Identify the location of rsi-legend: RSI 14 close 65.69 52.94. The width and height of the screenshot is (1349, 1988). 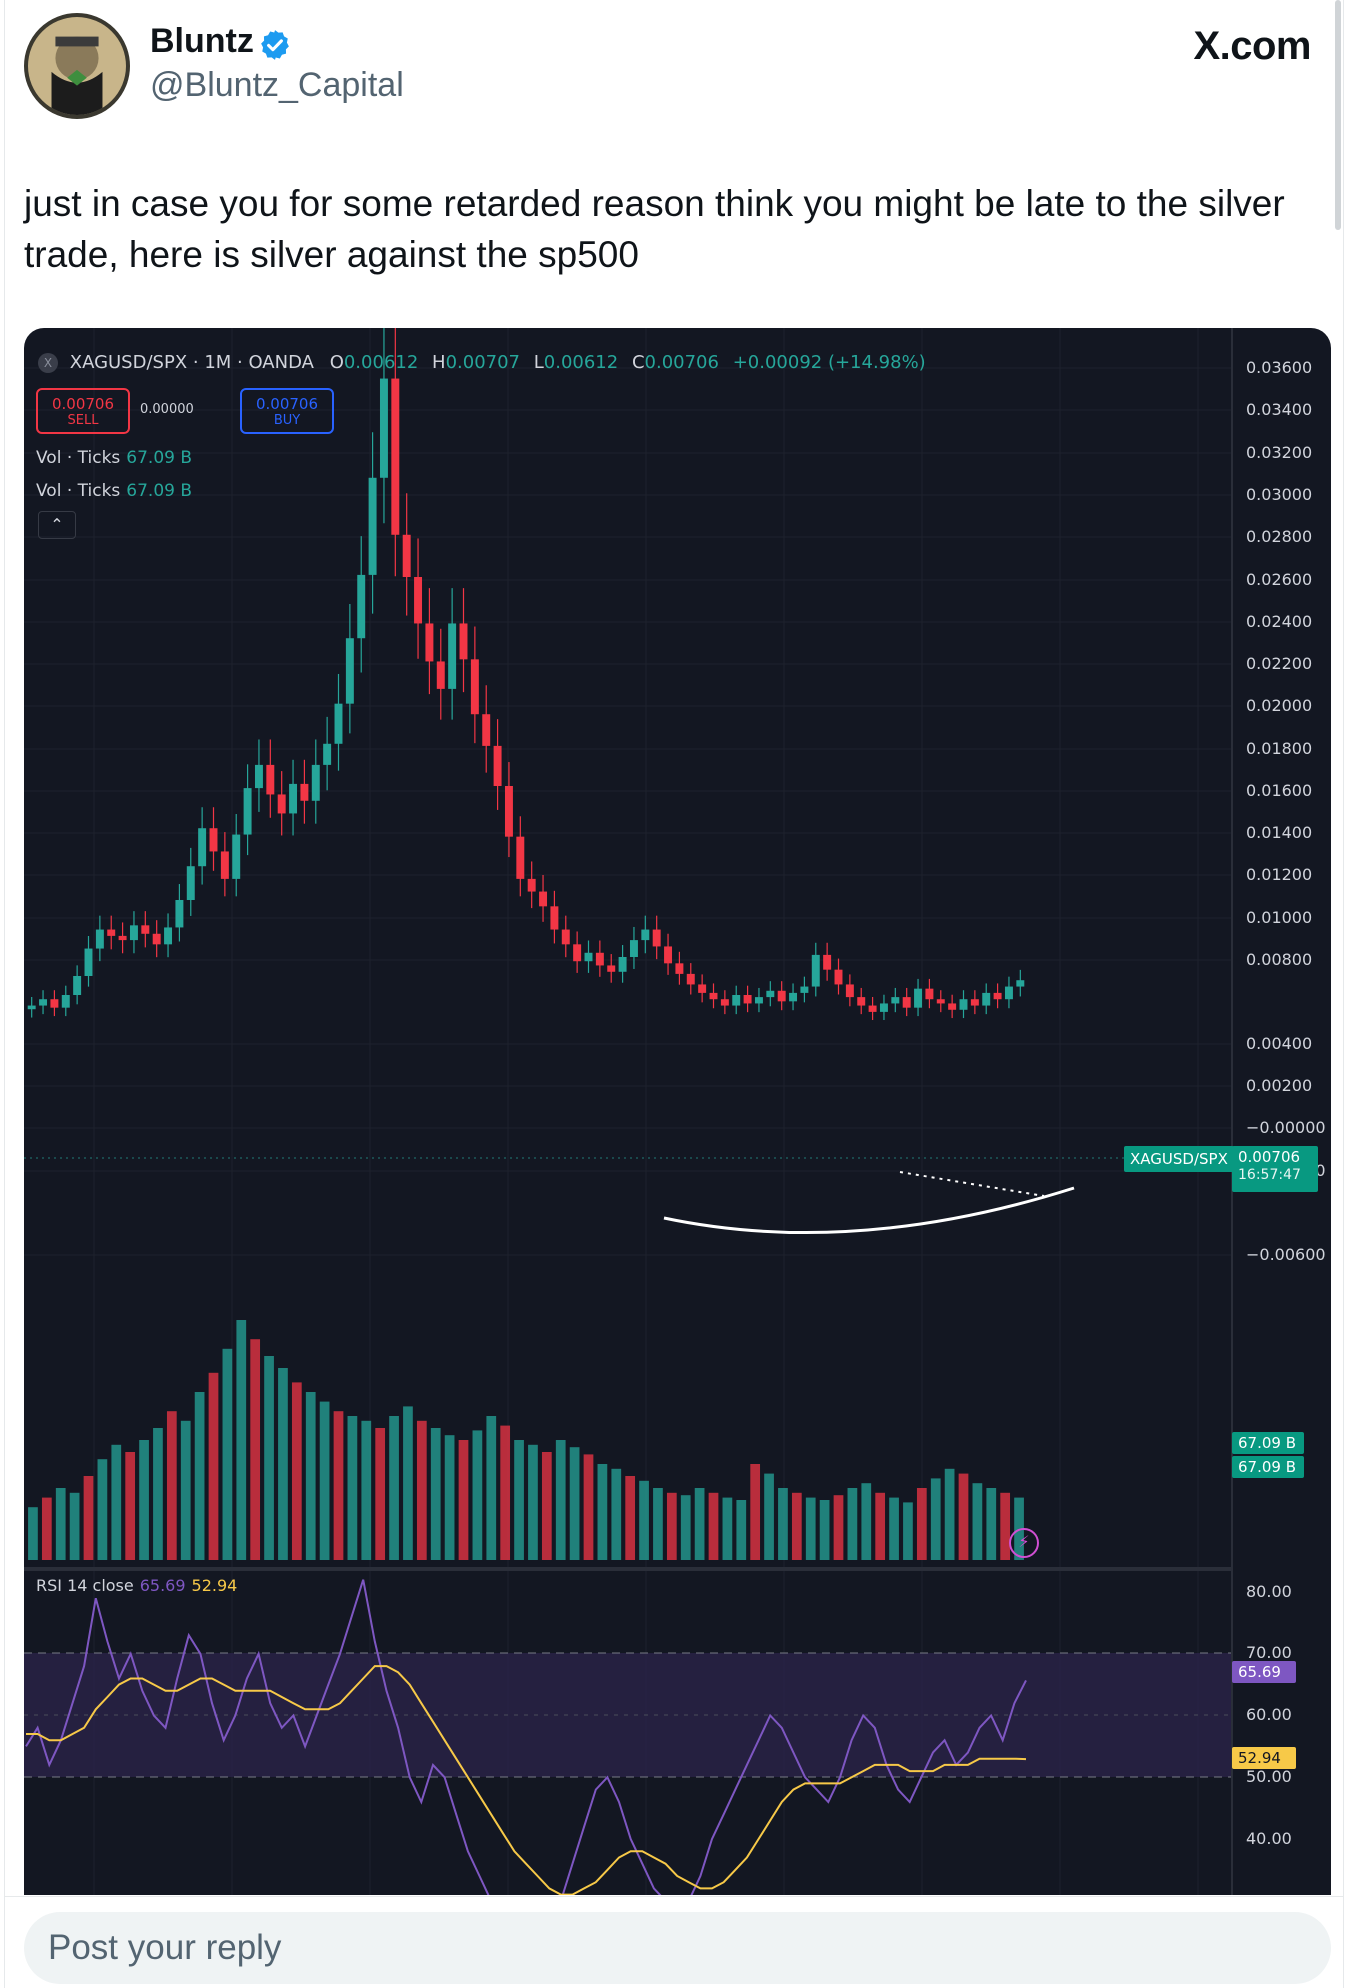
(136, 1585).